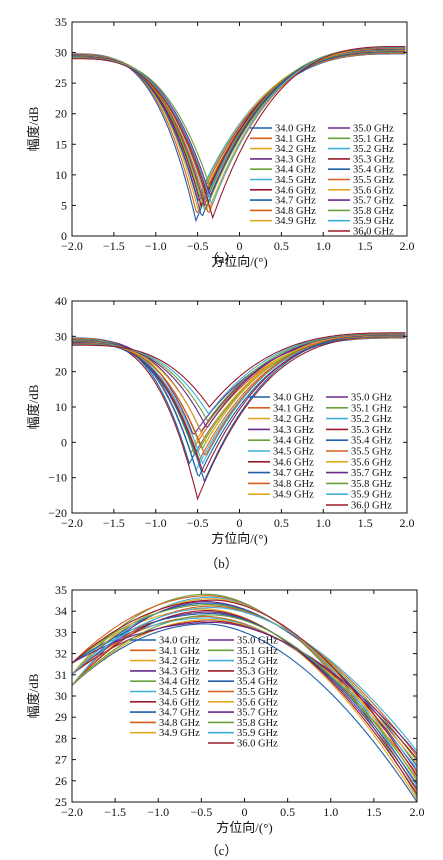  Describe the element at coordinates (57, 478) in the screenshot. I see `y-tick-label: −10` at that location.